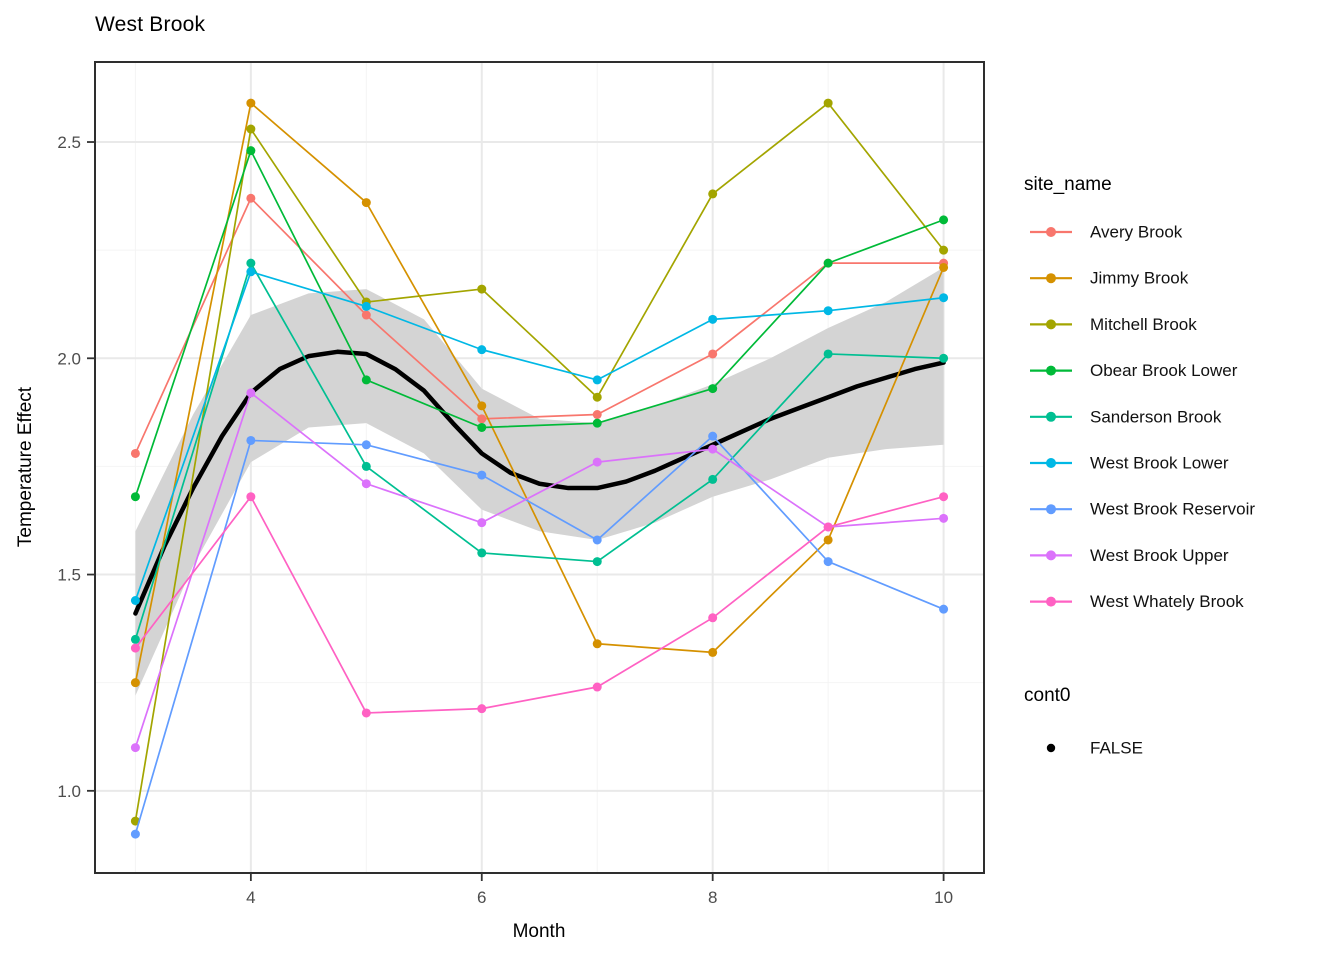 The height and width of the screenshot is (965, 1344). What do you see at coordinates (1156, 416) in the screenshot?
I see `legend-label-sanderson-brook: Sanderson Brook` at bounding box center [1156, 416].